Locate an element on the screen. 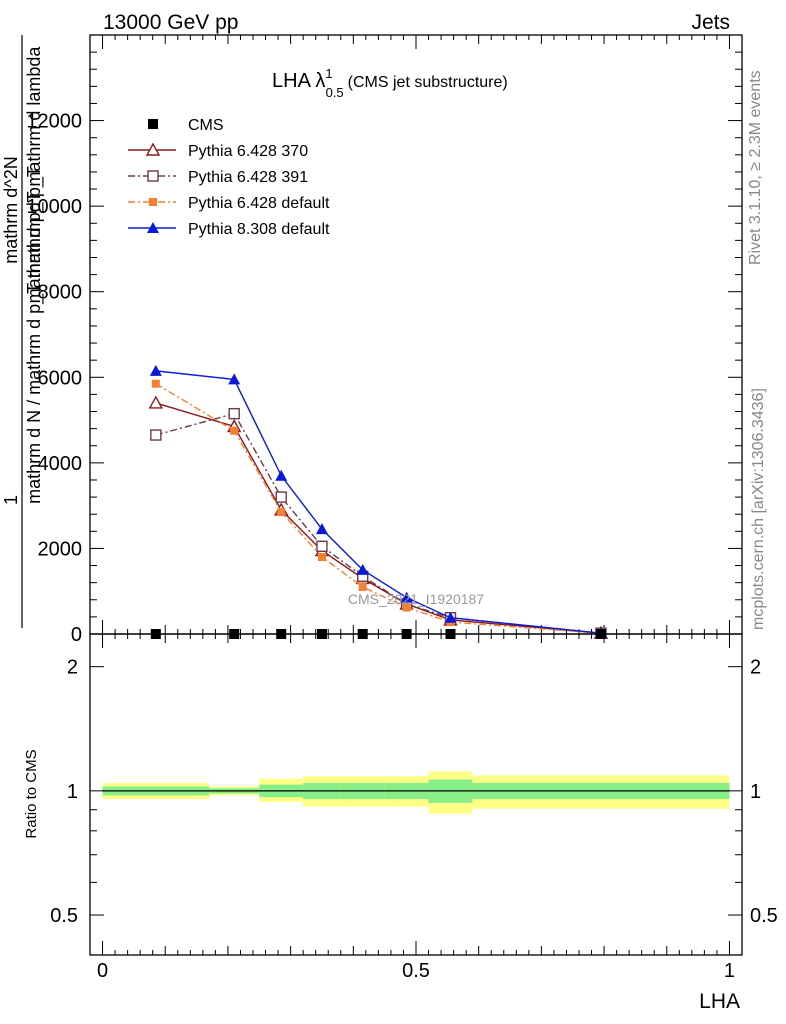  legend-label: Pythia 6.428 370 is located at coordinates (248, 151).